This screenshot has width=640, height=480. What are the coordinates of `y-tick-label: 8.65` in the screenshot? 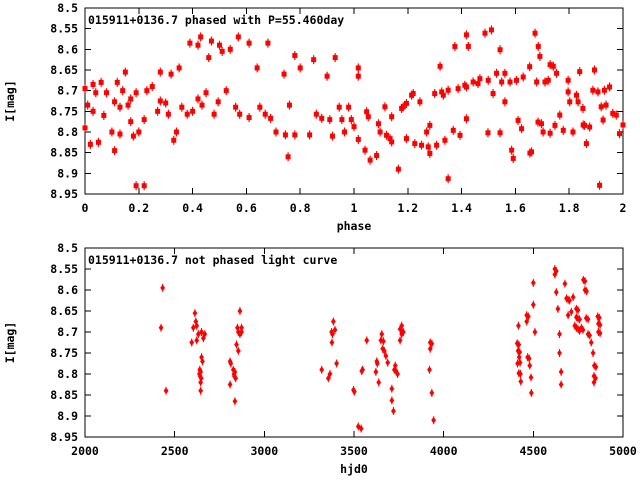 It's located at (64, 70).